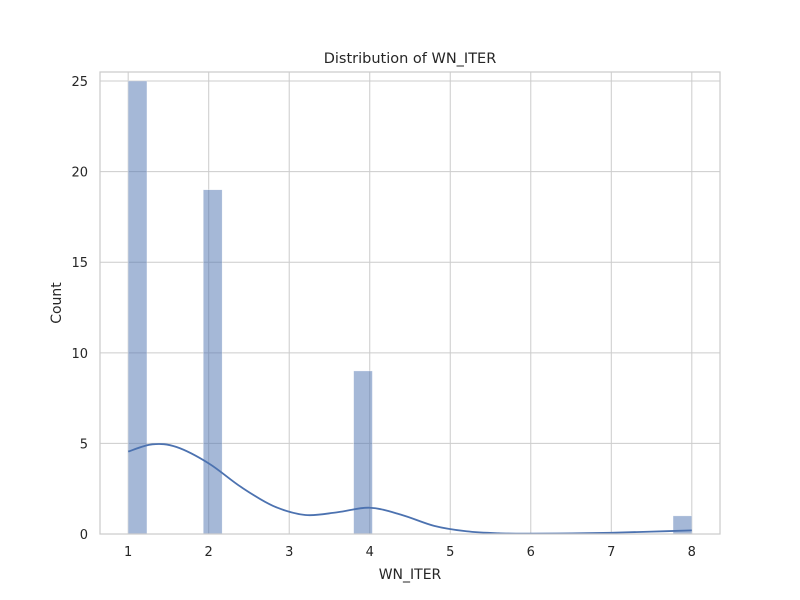  Describe the element at coordinates (128, 552) in the screenshot. I see `x-tick-label: 1` at that location.